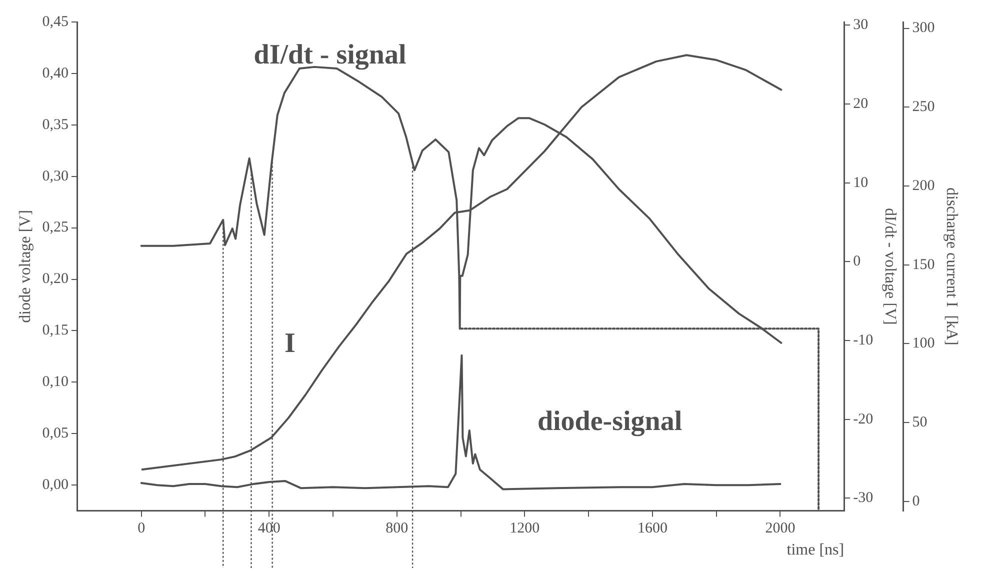  I want to click on y-tick-label: 0,05, so click(55, 434).